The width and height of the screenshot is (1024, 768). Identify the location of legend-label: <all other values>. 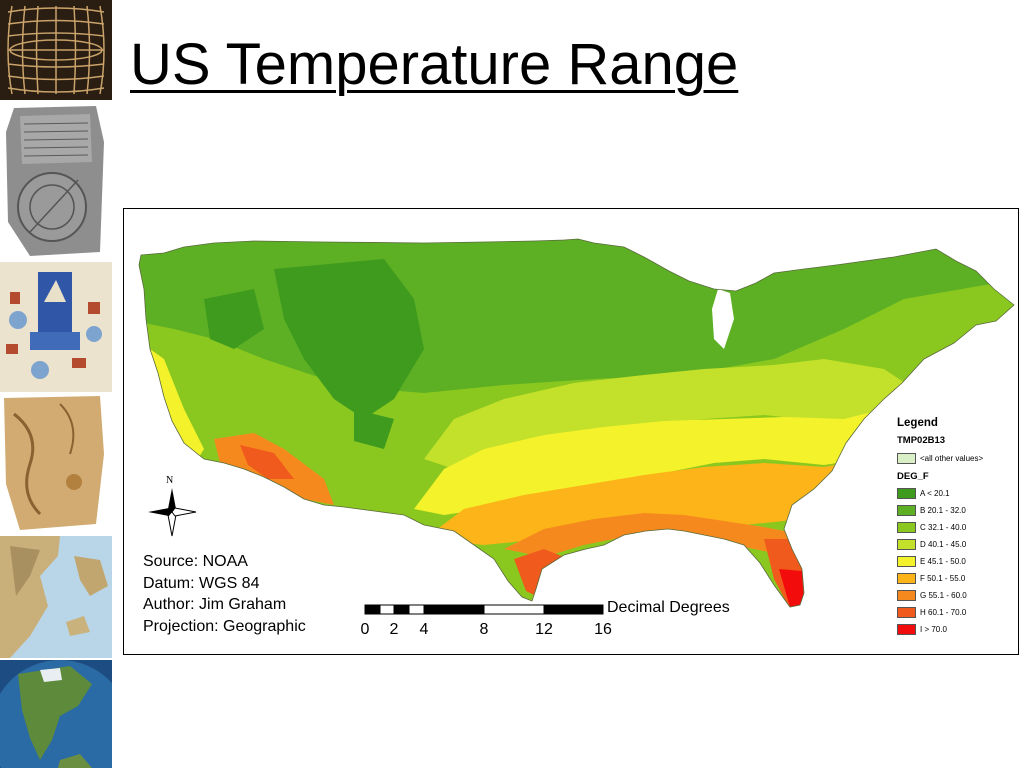
(952, 458).